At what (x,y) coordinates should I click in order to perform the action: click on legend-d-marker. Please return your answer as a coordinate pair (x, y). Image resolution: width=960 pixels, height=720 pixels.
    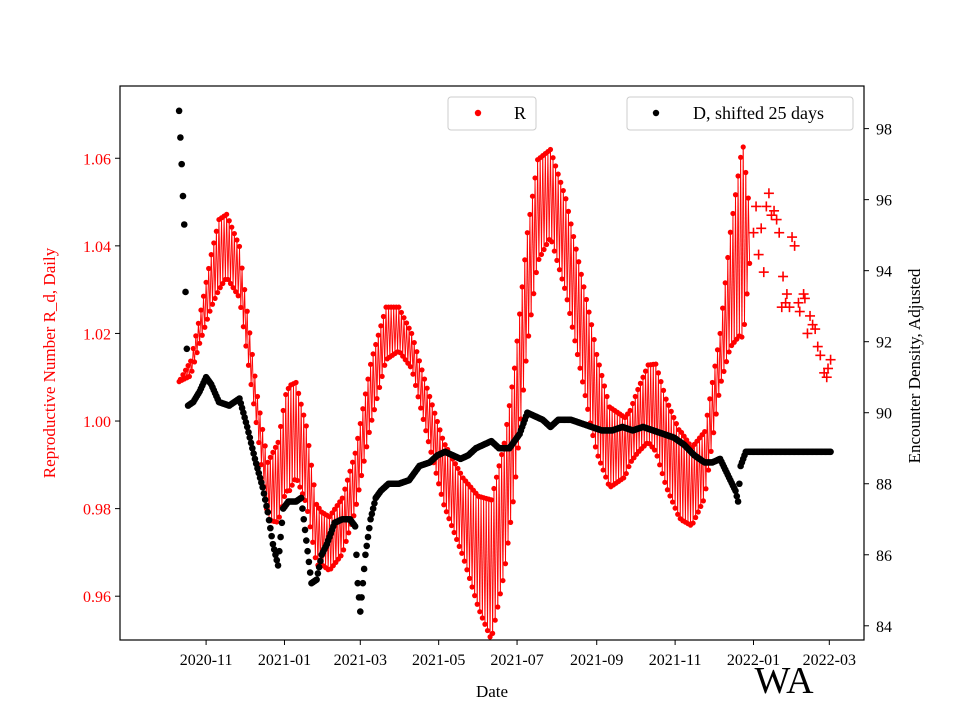
    Looking at the image, I should click on (656, 113).